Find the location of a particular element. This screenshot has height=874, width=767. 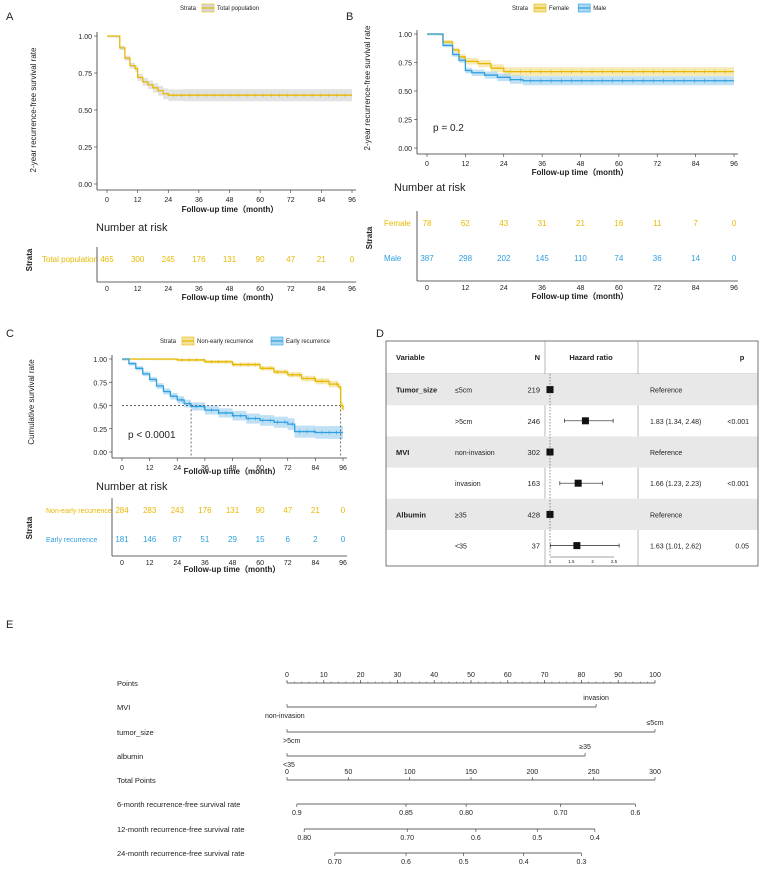

row-shade is located at coordinates (572, 514).